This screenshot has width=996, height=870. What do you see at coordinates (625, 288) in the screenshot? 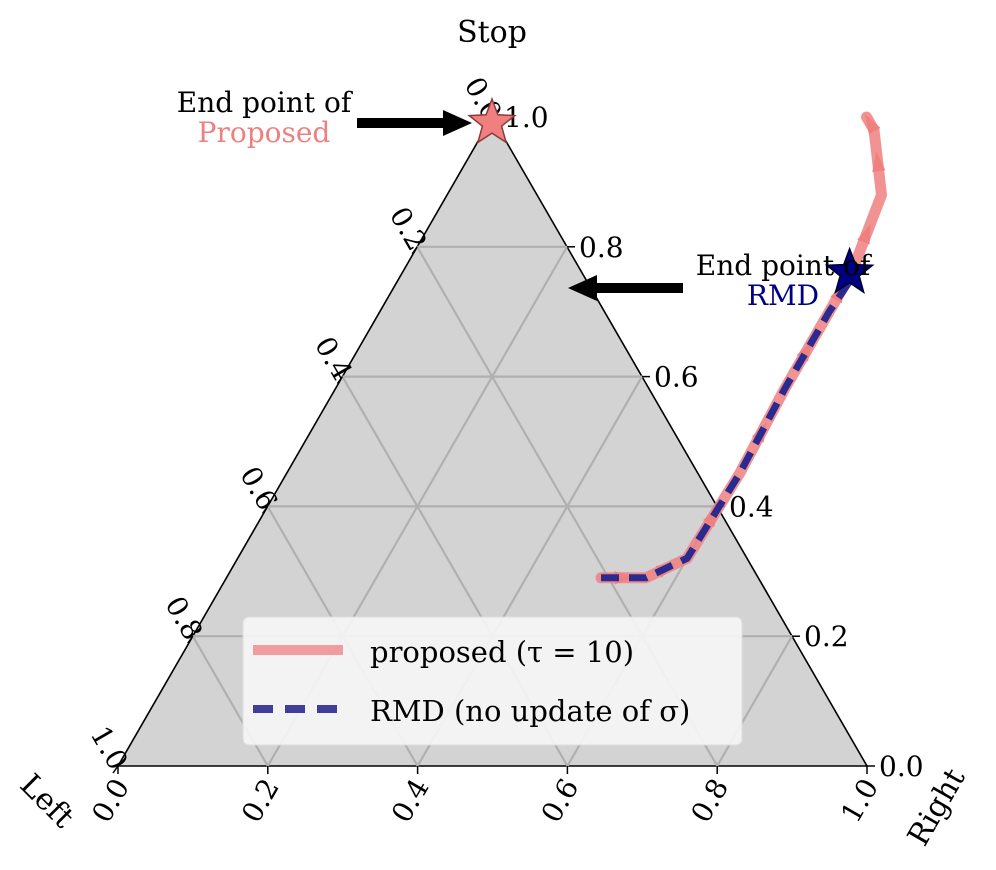
I see `arrow-rmd` at bounding box center [625, 288].